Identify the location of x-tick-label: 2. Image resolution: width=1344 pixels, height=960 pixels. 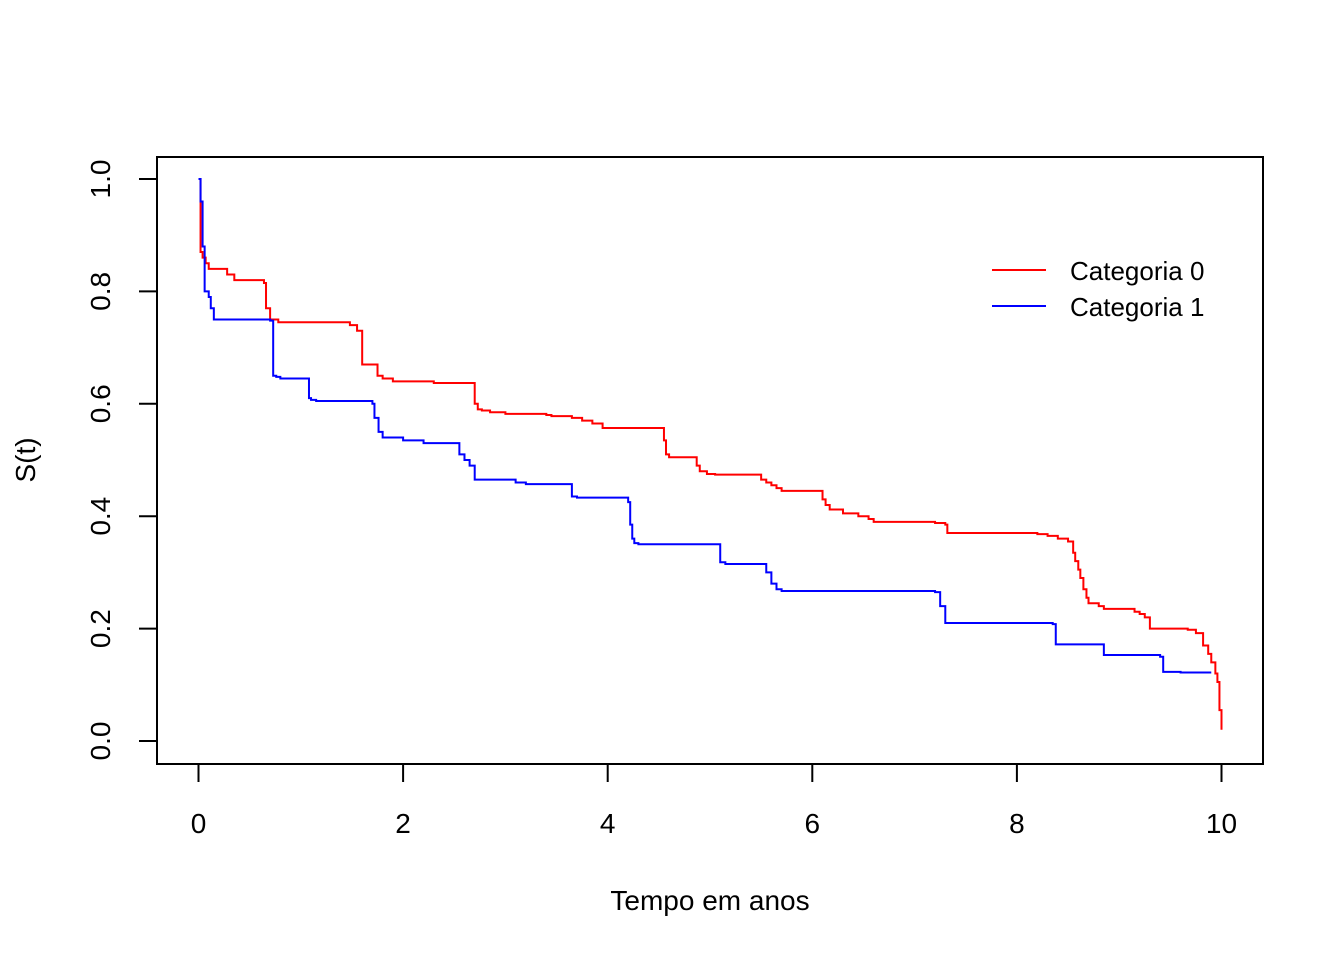
(403, 823).